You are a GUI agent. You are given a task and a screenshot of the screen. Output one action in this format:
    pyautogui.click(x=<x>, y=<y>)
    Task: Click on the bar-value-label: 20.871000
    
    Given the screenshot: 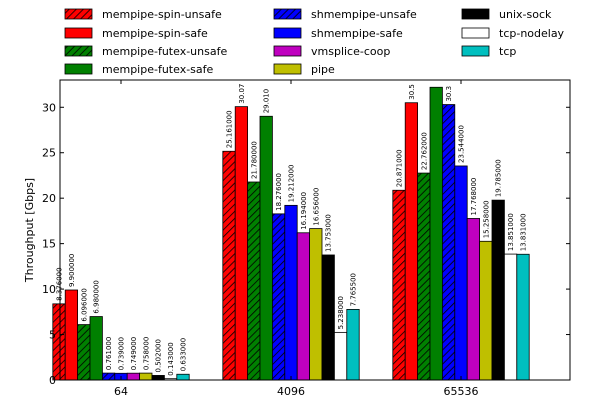 What is the action you would take?
    pyautogui.click(x=400, y=168)
    